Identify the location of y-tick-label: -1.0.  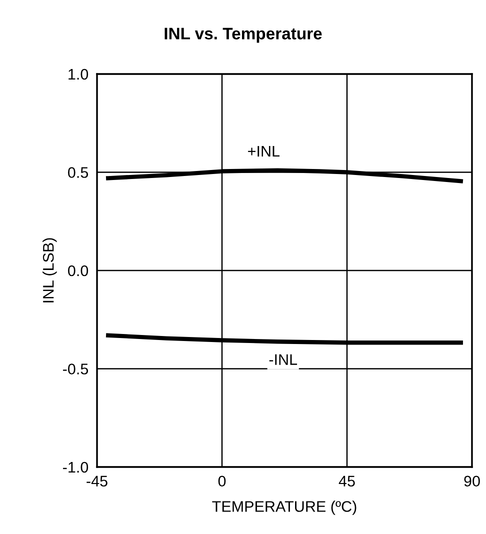
(75, 467).